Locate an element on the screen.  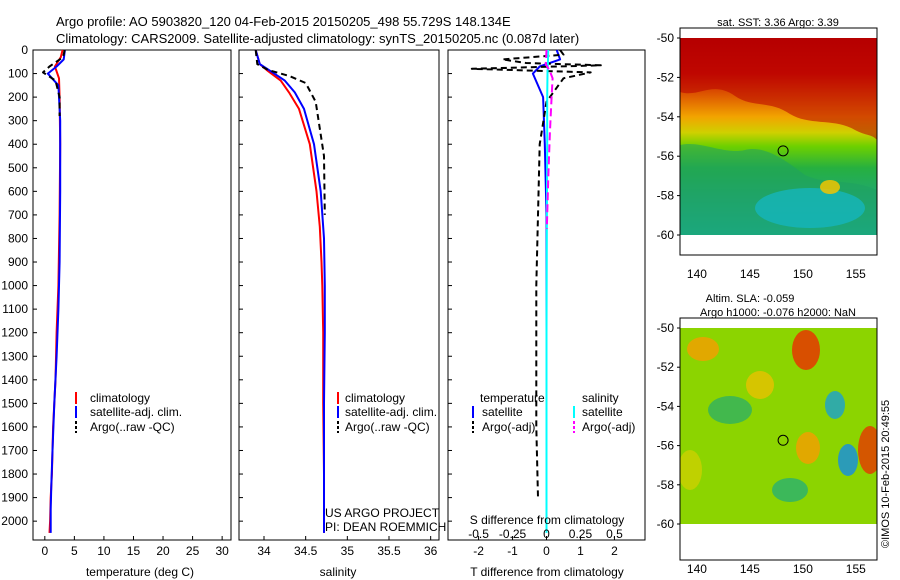
y-tick-label-10: 1000 is located at coordinates (14, 286).